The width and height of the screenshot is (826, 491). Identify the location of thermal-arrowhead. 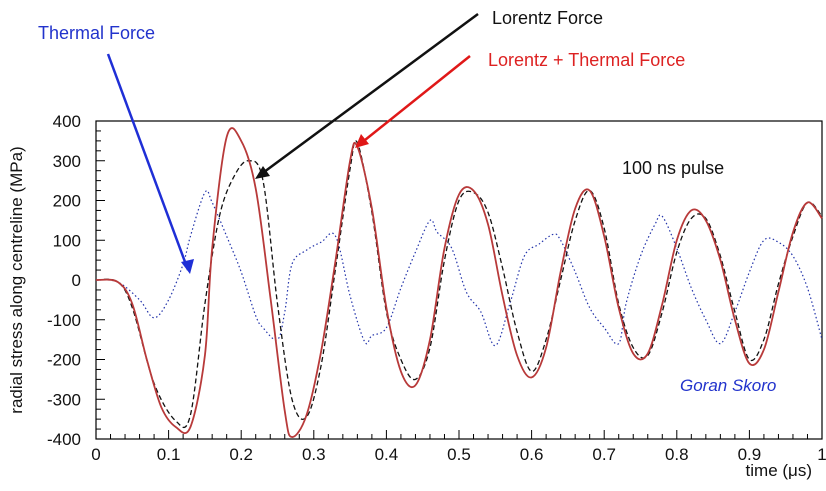
(187, 266).